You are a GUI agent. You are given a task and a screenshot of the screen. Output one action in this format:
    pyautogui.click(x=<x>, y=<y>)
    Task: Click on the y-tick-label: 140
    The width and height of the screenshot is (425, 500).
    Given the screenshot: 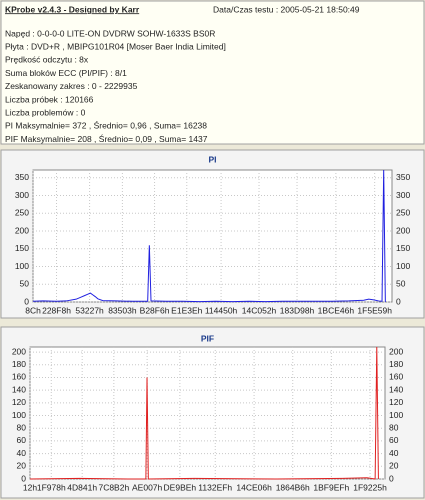 What is the action you would take?
    pyautogui.click(x=19, y=389)
    